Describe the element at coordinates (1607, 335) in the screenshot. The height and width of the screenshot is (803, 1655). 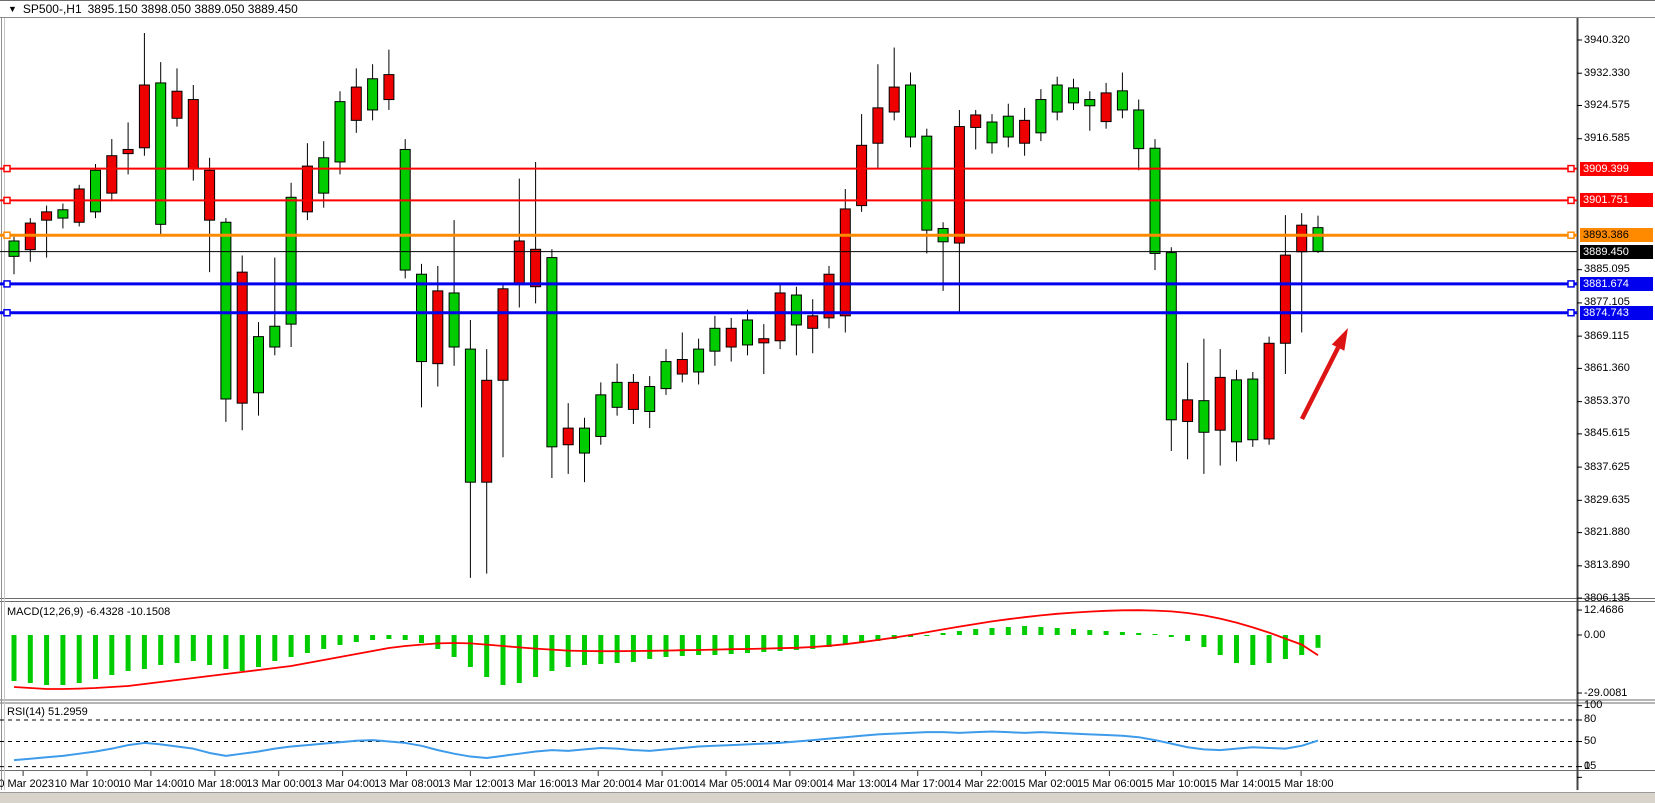
I see `price-tick-label: 3869.115` at that location.